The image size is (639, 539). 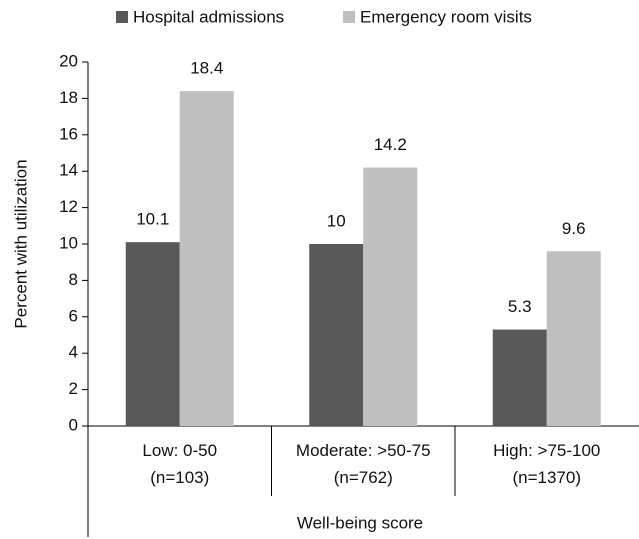 What do you see at coordinates (179, 464) in the screenshot?
I see `x-tick-label: Low: 0-50 (n=103)` at bounding box center [179, 464].